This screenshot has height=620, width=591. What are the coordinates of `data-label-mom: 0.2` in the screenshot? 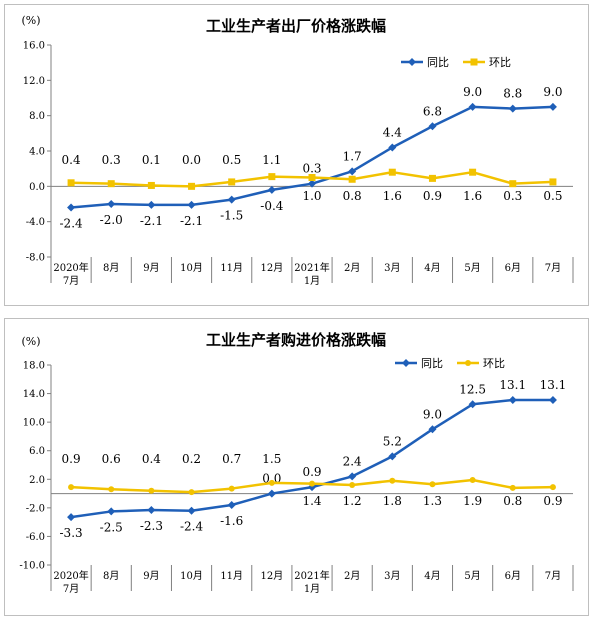 It's located at (191, 459).